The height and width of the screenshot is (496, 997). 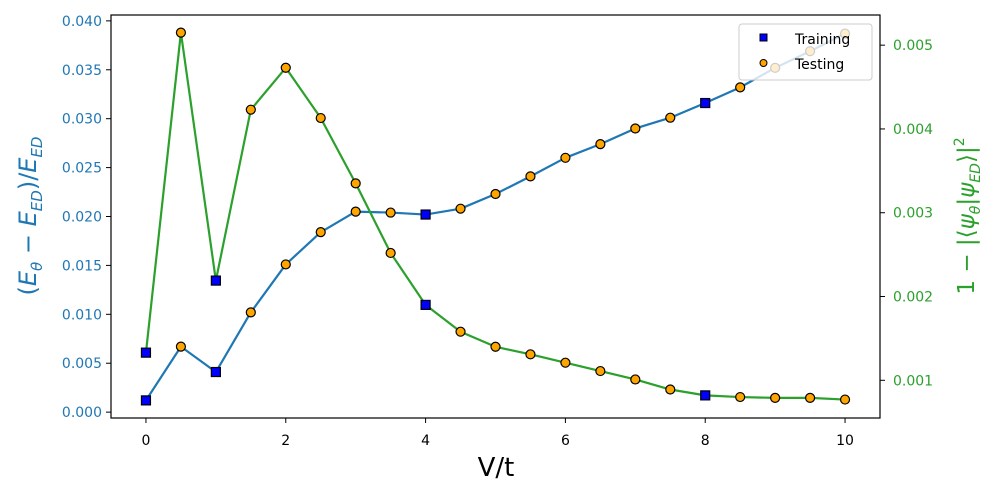 I want to click on x-axis: 0 2 4 6 8 10, so click(x=497, y=433).